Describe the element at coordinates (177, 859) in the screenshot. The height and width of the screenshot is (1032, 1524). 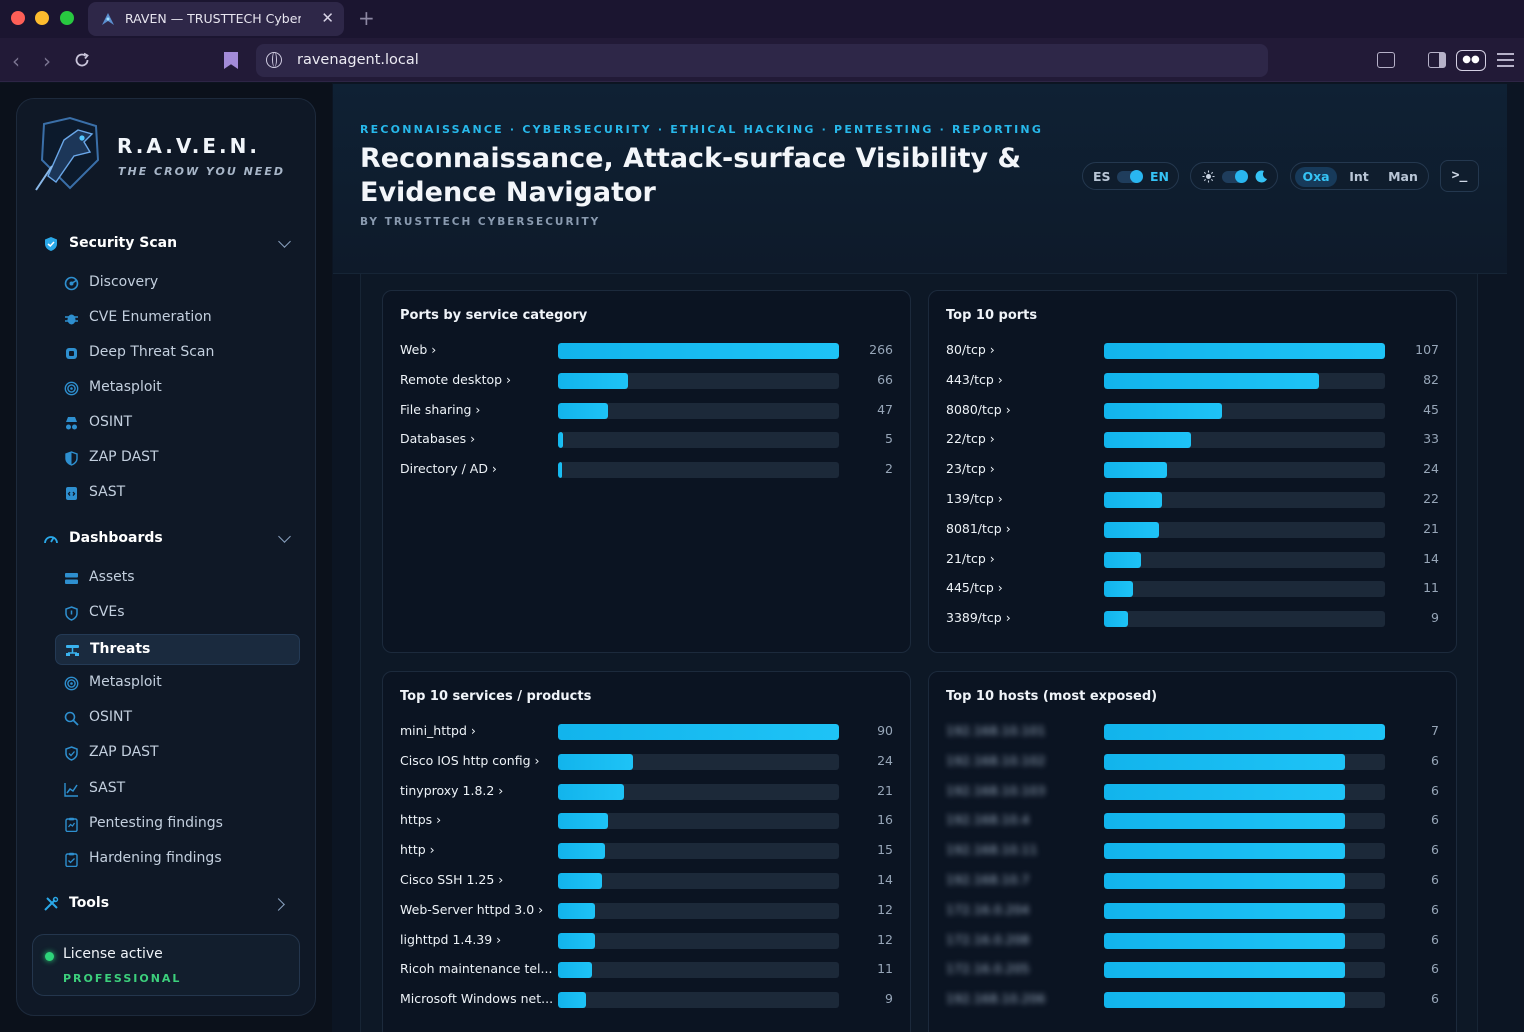
I see `sidebar-item-hardening-findings: Hardening findings` at that location.